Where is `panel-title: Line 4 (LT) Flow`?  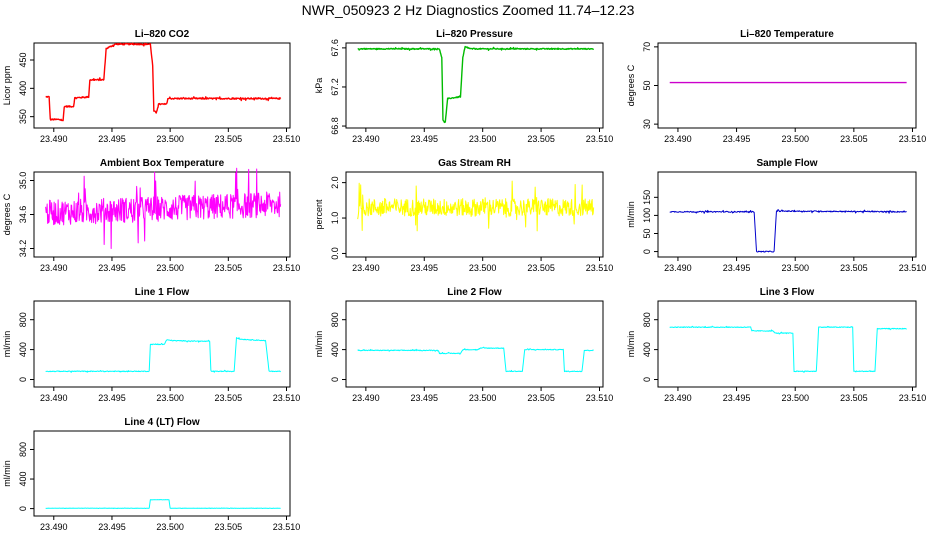
panel-title: Line 4 (LT) Flow is located at coordinates (162, 422).